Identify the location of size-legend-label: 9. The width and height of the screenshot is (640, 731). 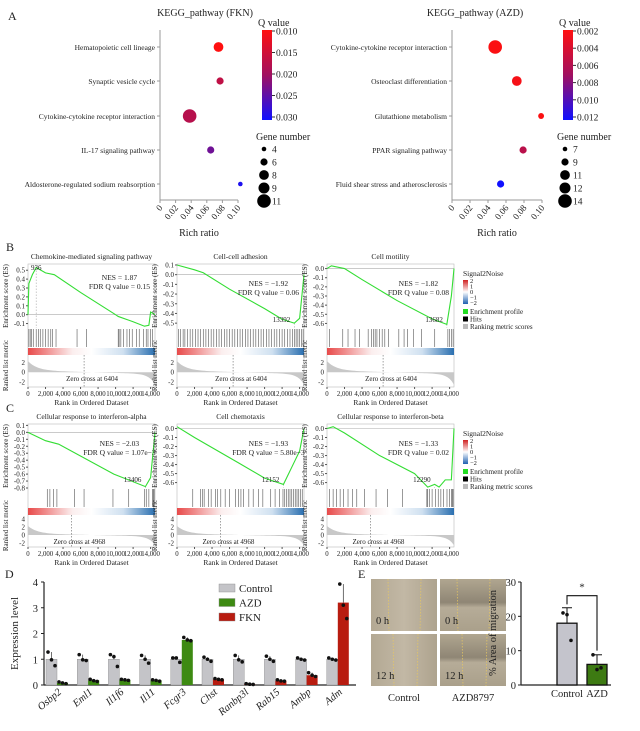
(575, 164).